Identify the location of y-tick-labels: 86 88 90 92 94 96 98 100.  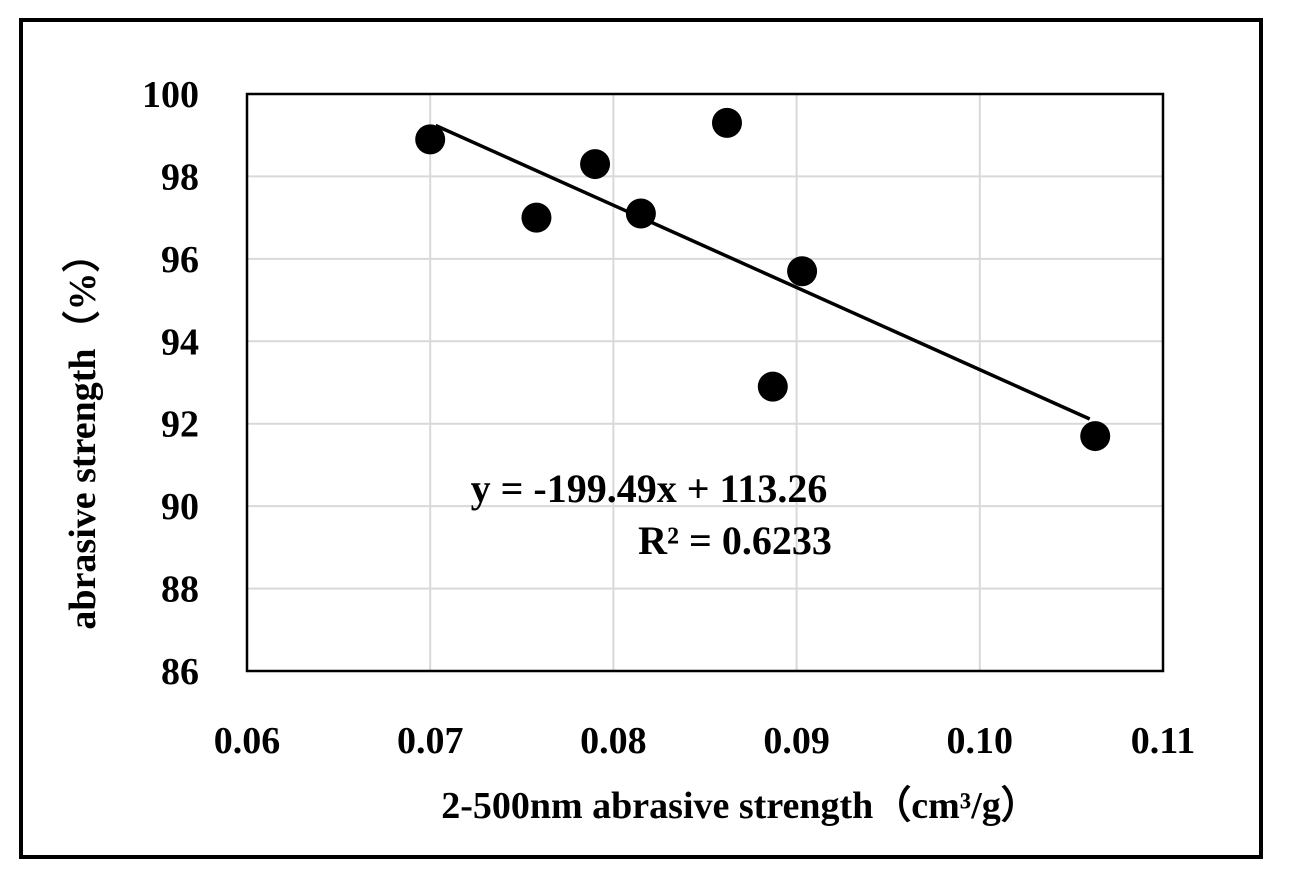
(170, 383).